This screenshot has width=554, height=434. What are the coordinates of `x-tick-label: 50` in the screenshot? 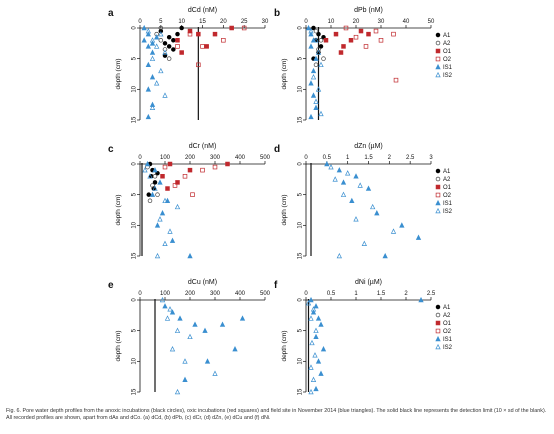 It's located at (431, 22).